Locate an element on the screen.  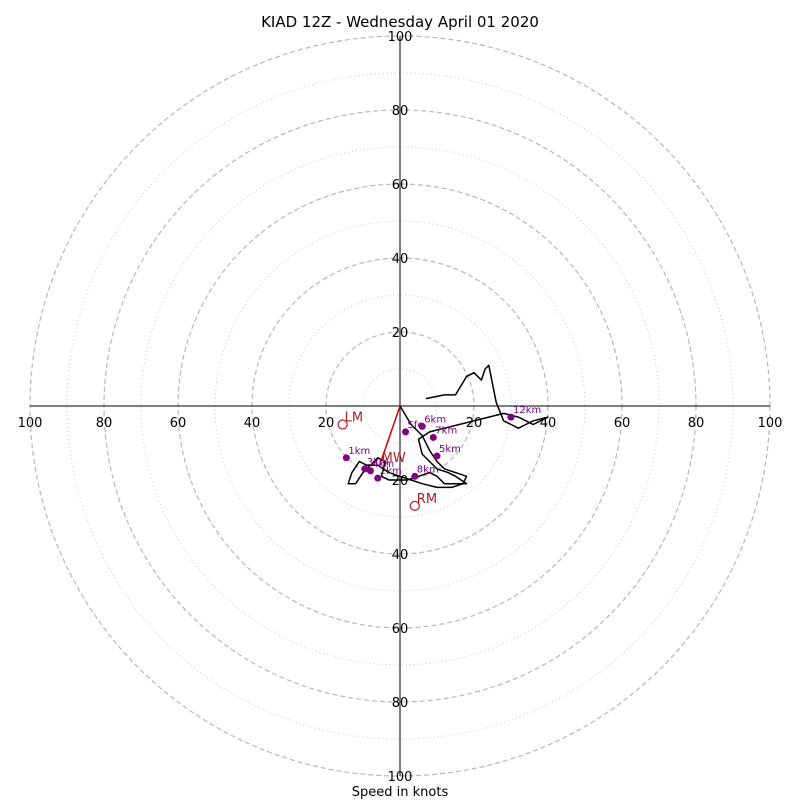
height-marker-label: 6km is located at coordinates (435, 419).